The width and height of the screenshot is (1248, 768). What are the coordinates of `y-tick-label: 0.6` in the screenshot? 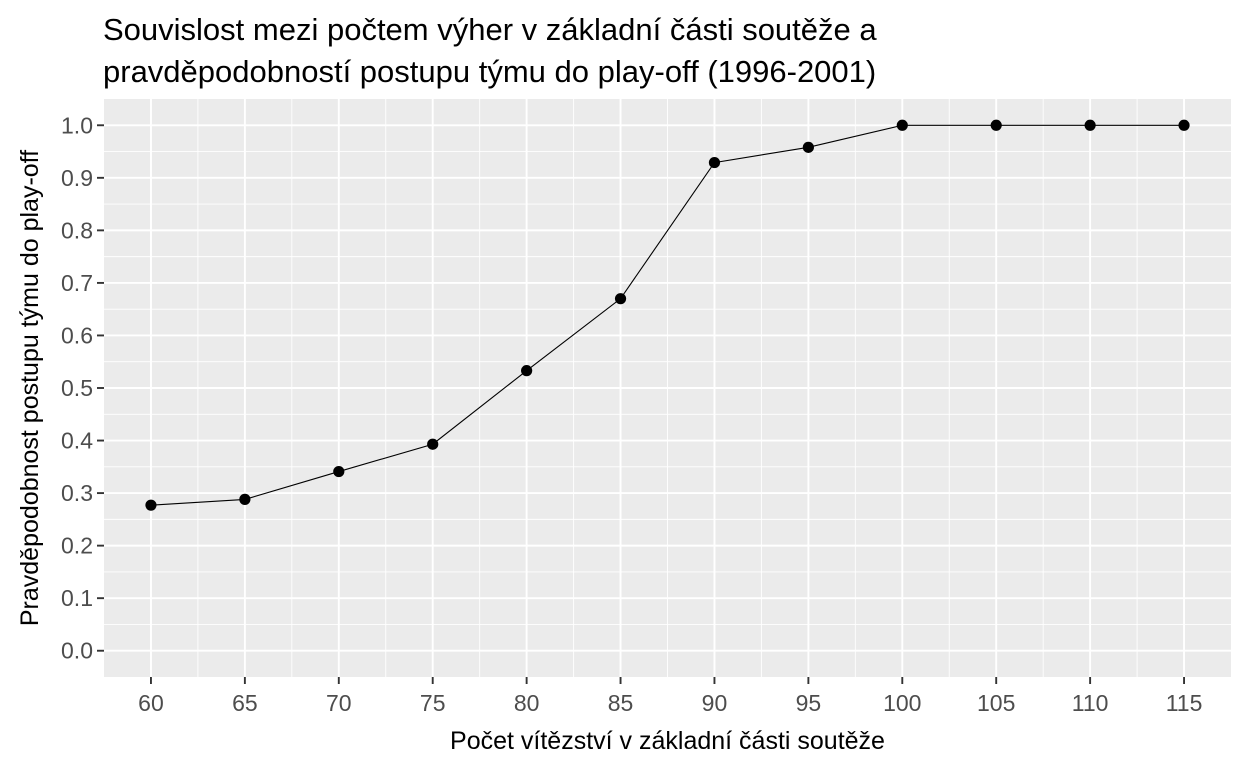 It's located at (77, 335).